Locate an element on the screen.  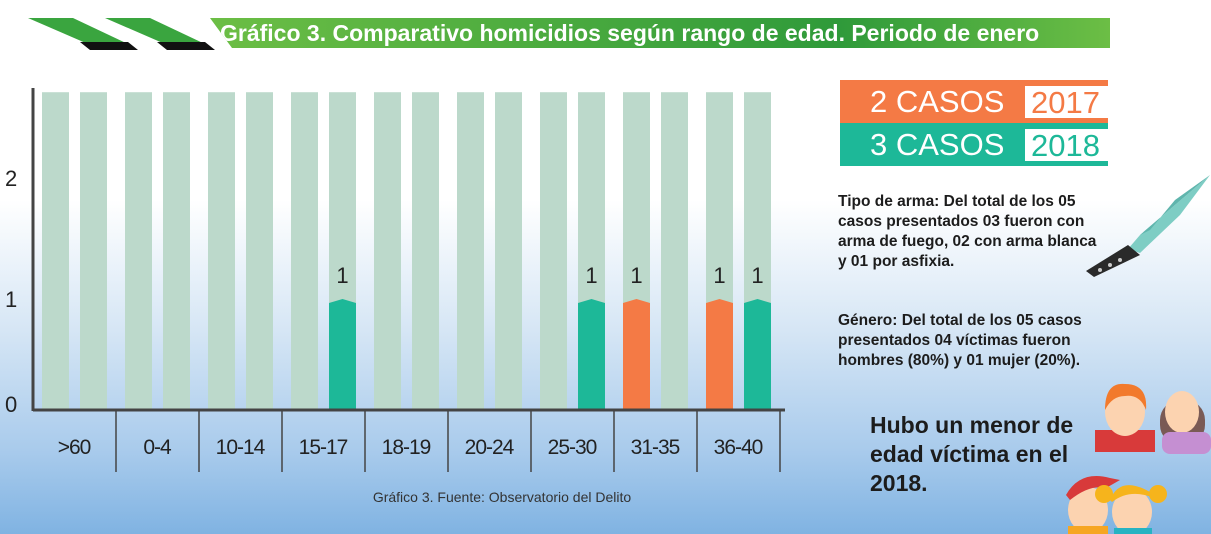
knife-icon is located at coordinates (1148, 226).